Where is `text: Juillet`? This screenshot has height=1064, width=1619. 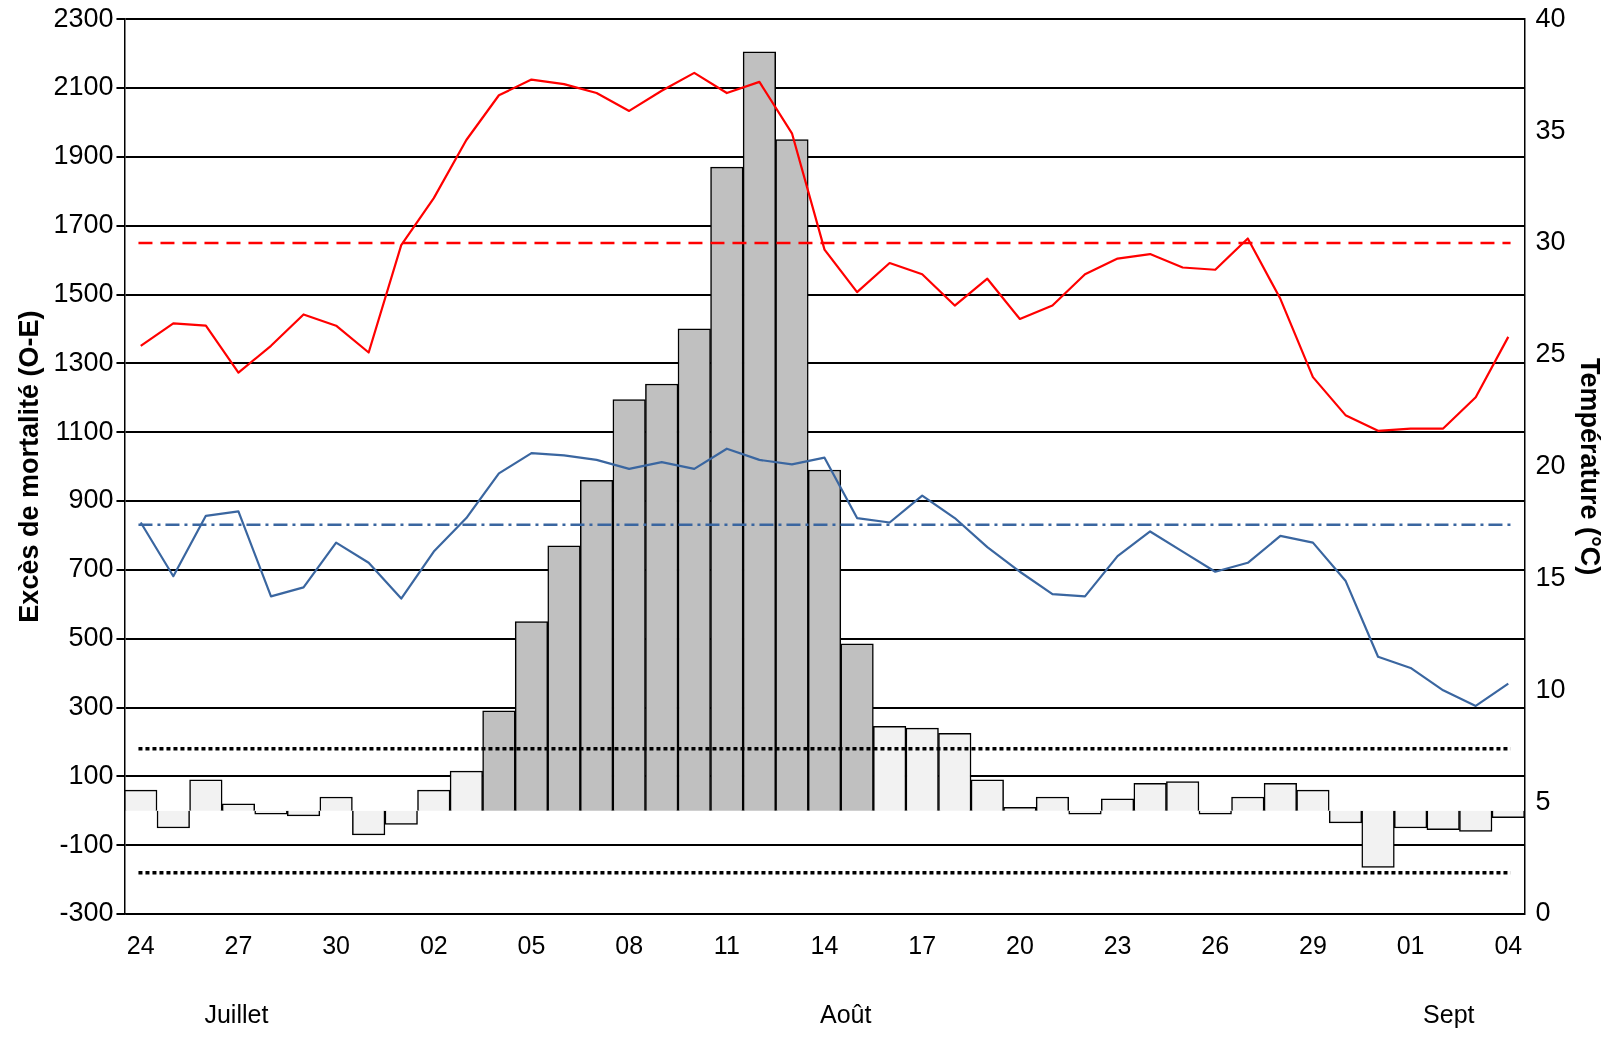
text: Juillet is located at coordinates (236, 1014).